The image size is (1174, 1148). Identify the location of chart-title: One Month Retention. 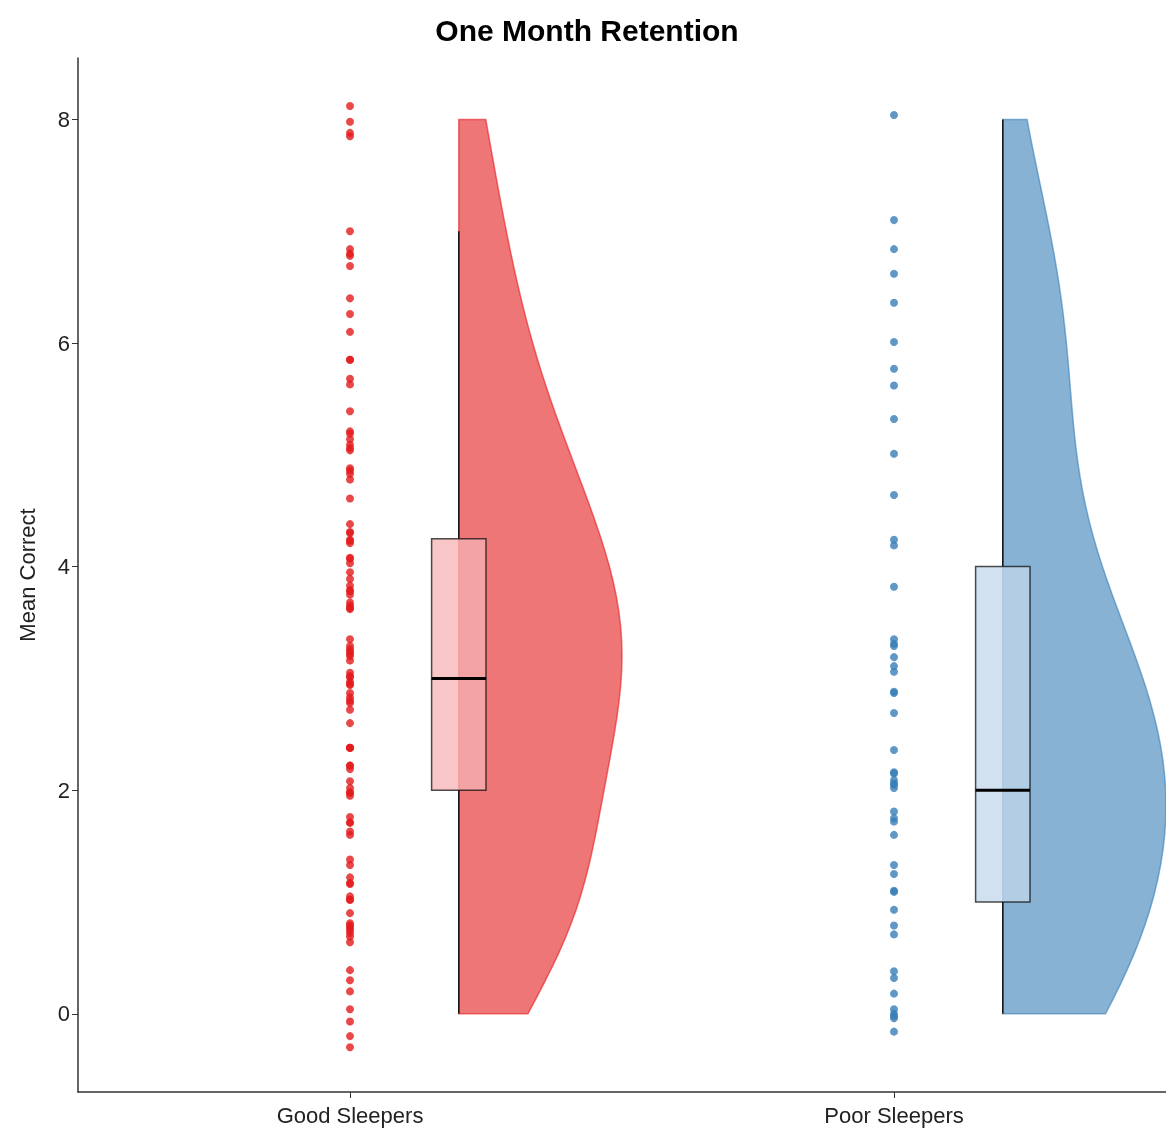
(587, 30).